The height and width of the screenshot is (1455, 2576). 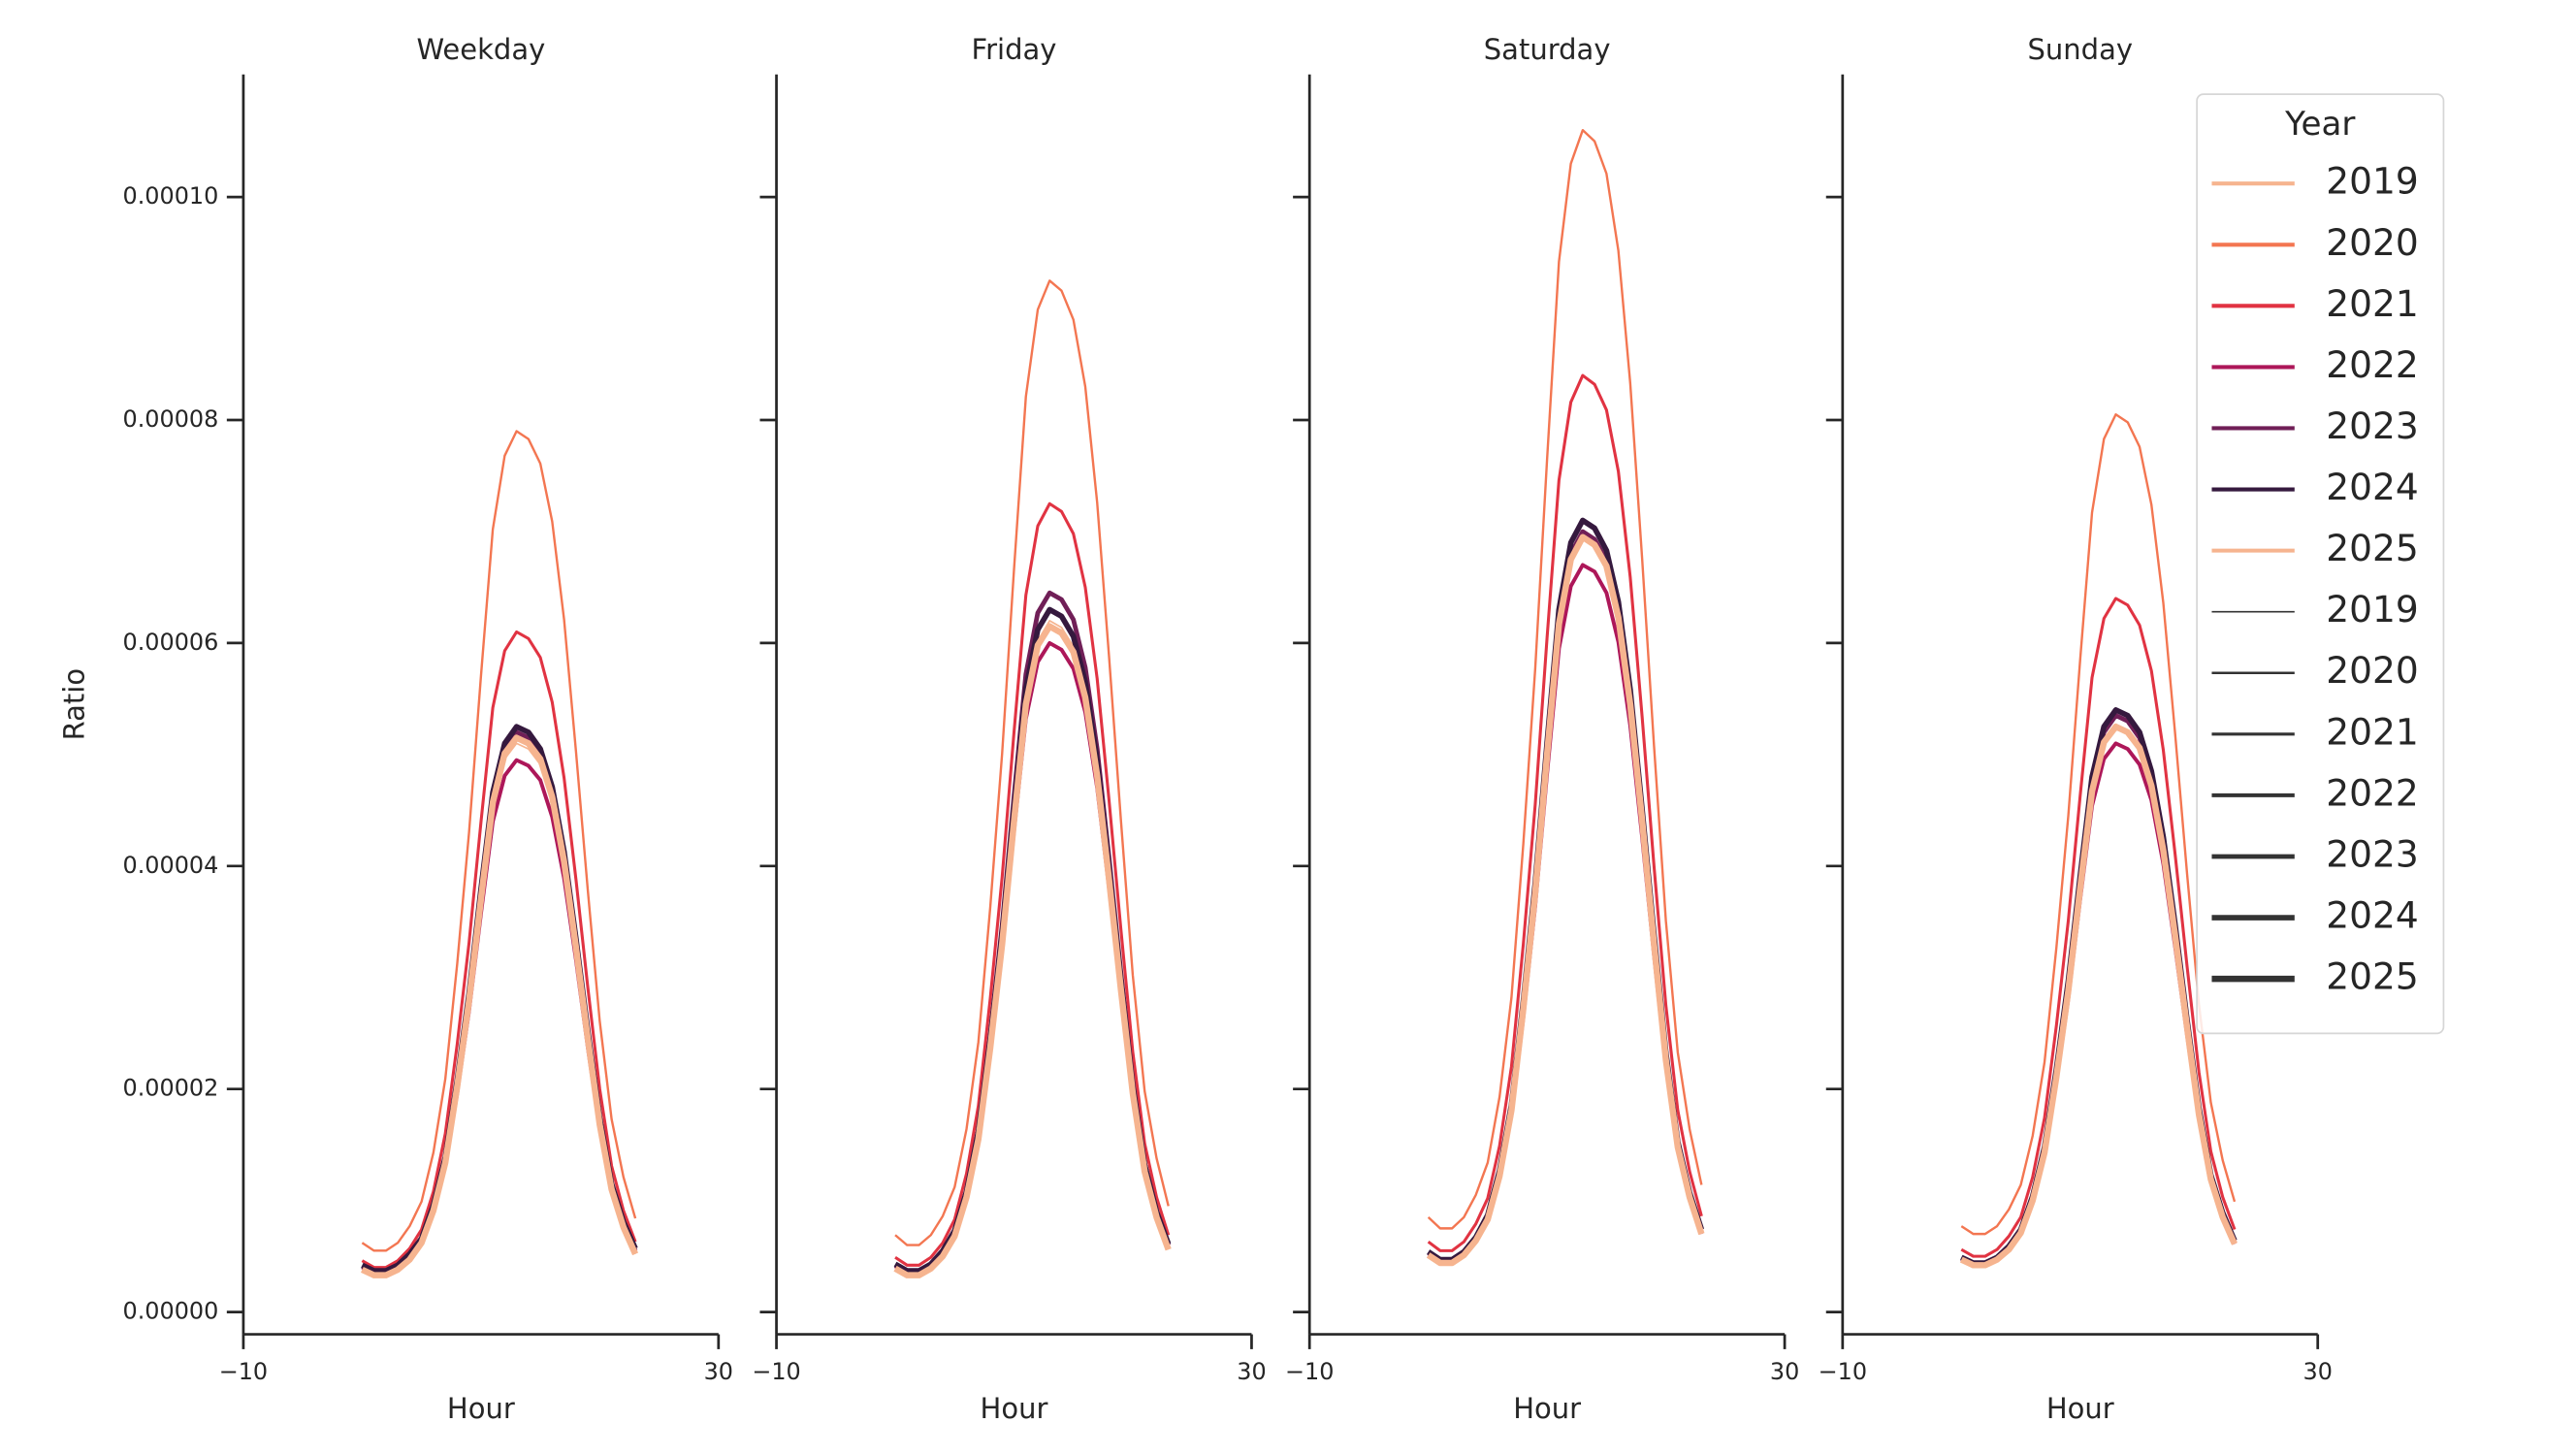 What do you see at coordinates (2320, 124) in the screenshot?
I see `legend-title: Year` at bounding box center [2320, 124].